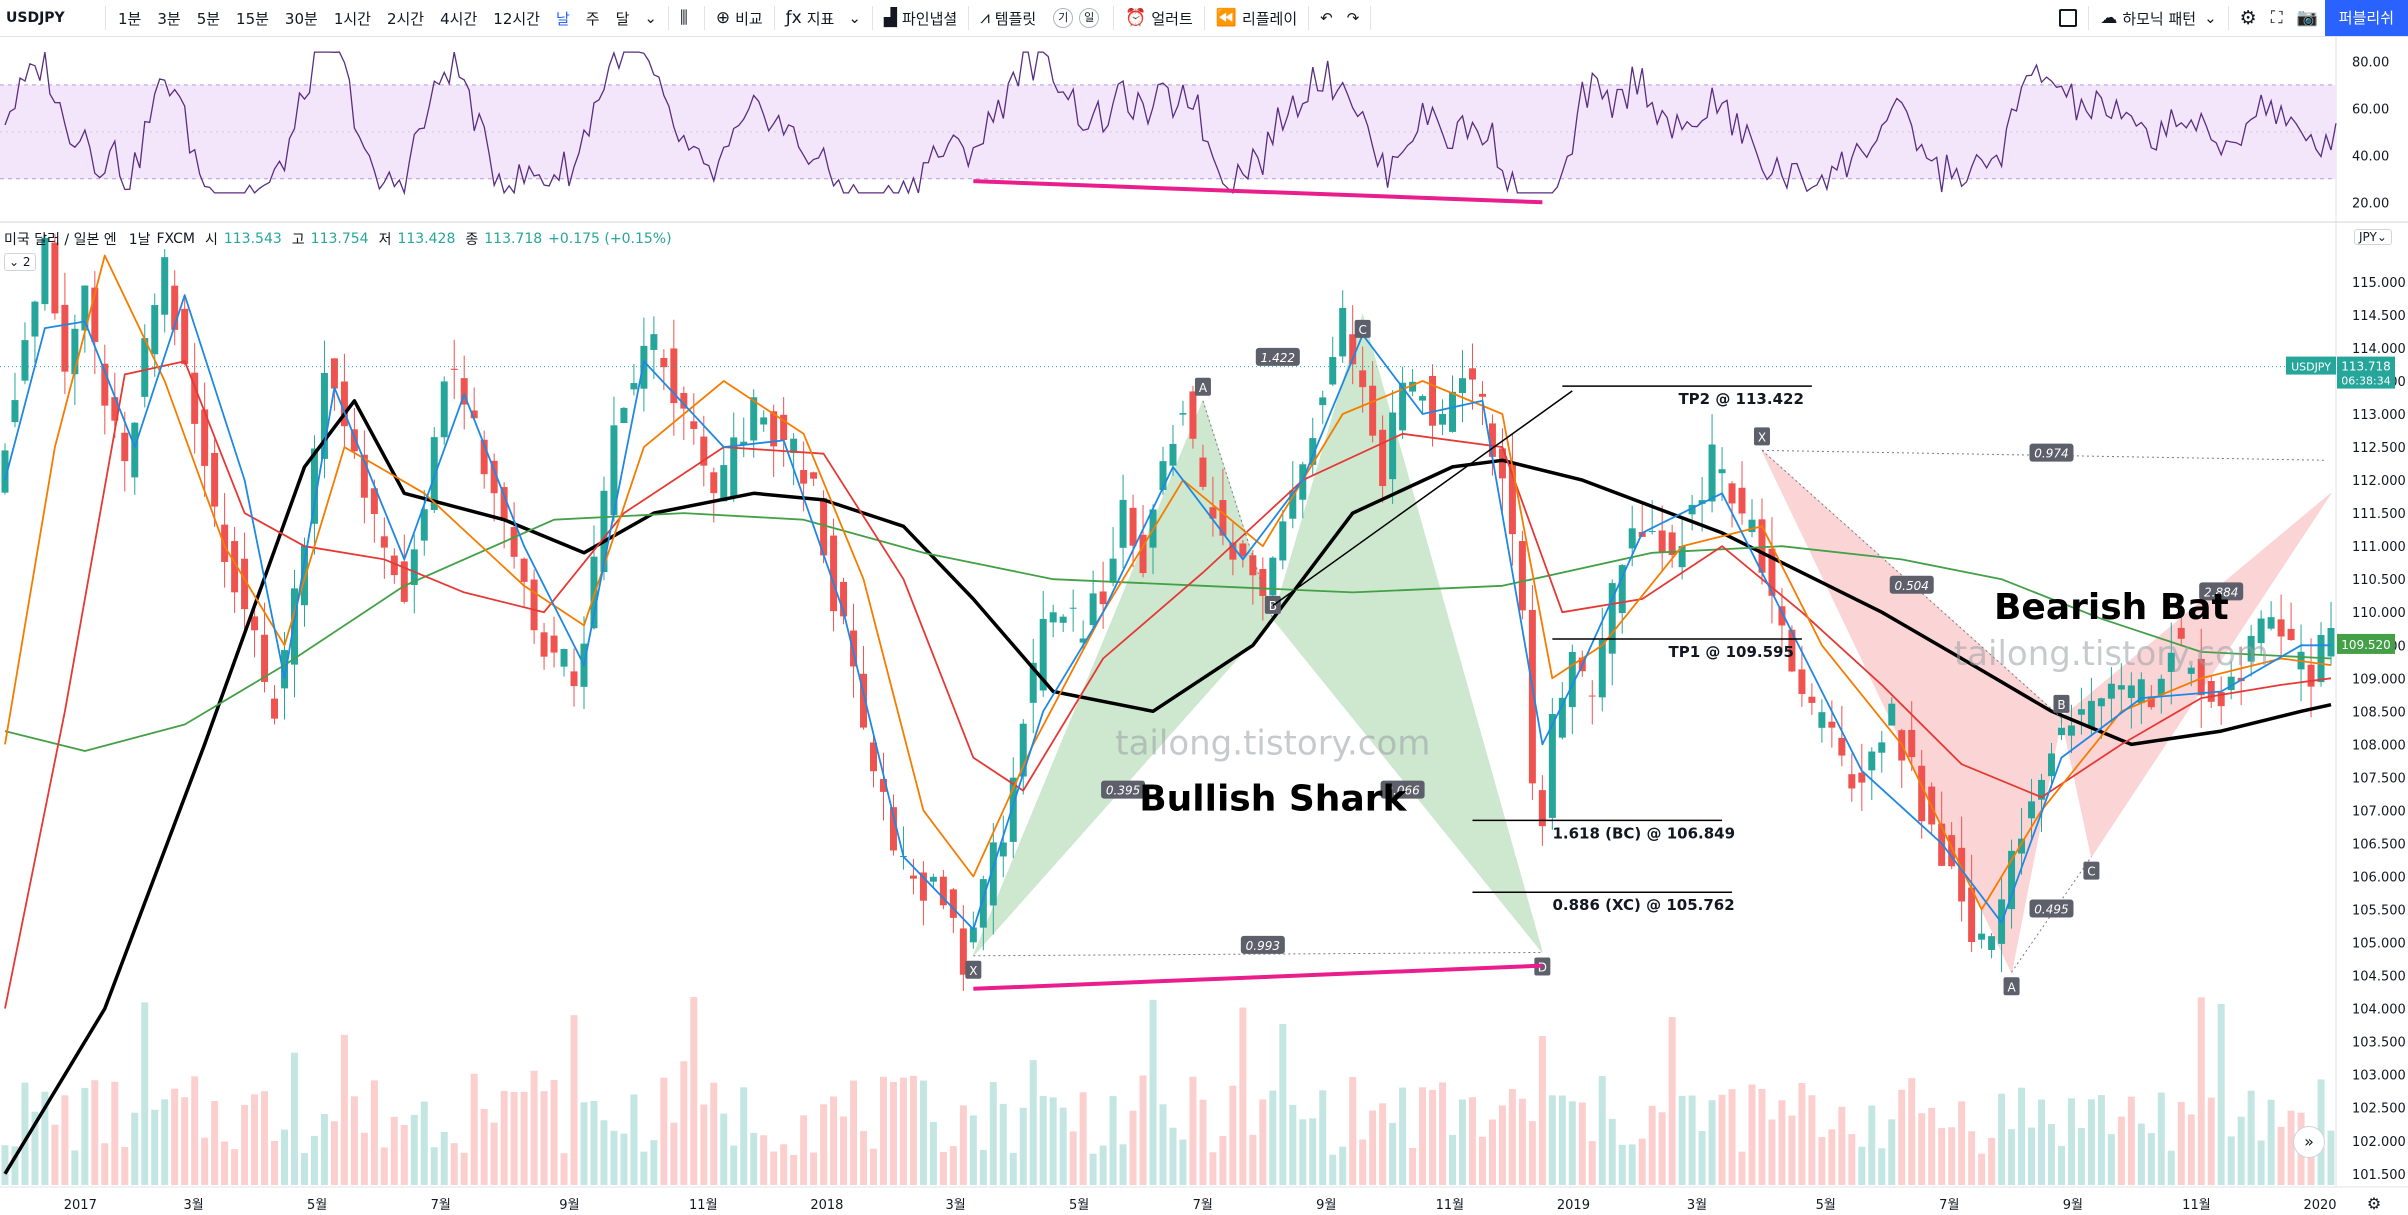  Describe the element at coordinates (2307, 18) in the screenshot. I see `snapshot-button: 📷` at that location.